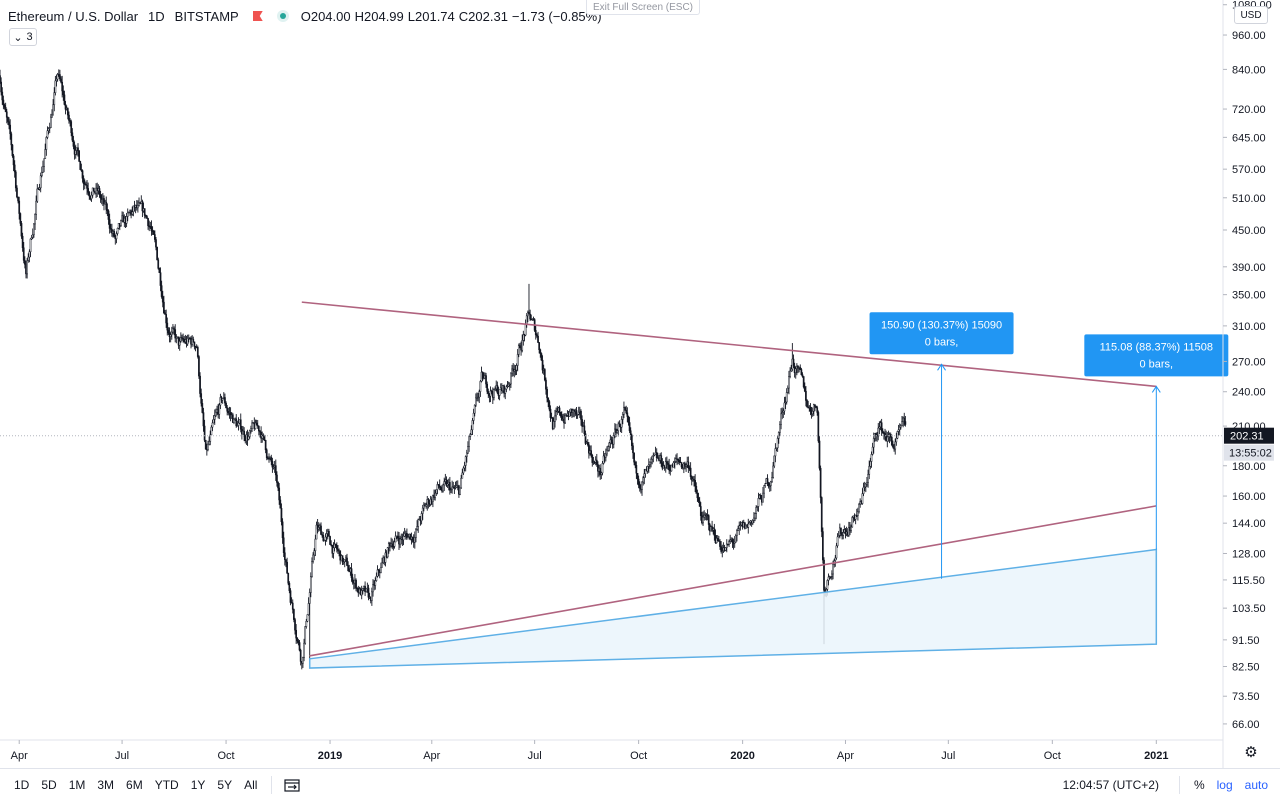 This screenshot has width=1280, height=801. Describe the element at coordinates (49, 785) in the screenshot. I see `range-5d-button: 5D` at that location.